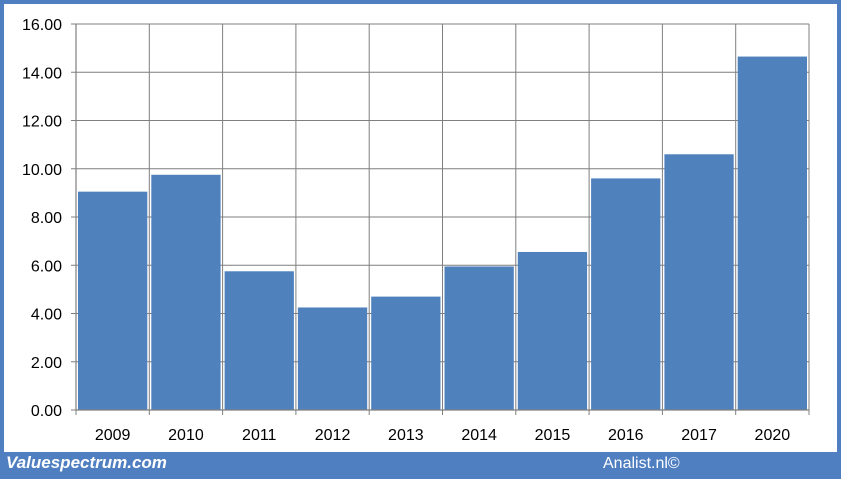 This screenshot has height=479, width=841. I want to click on x-tick-label: 2014, so click(479, 435).